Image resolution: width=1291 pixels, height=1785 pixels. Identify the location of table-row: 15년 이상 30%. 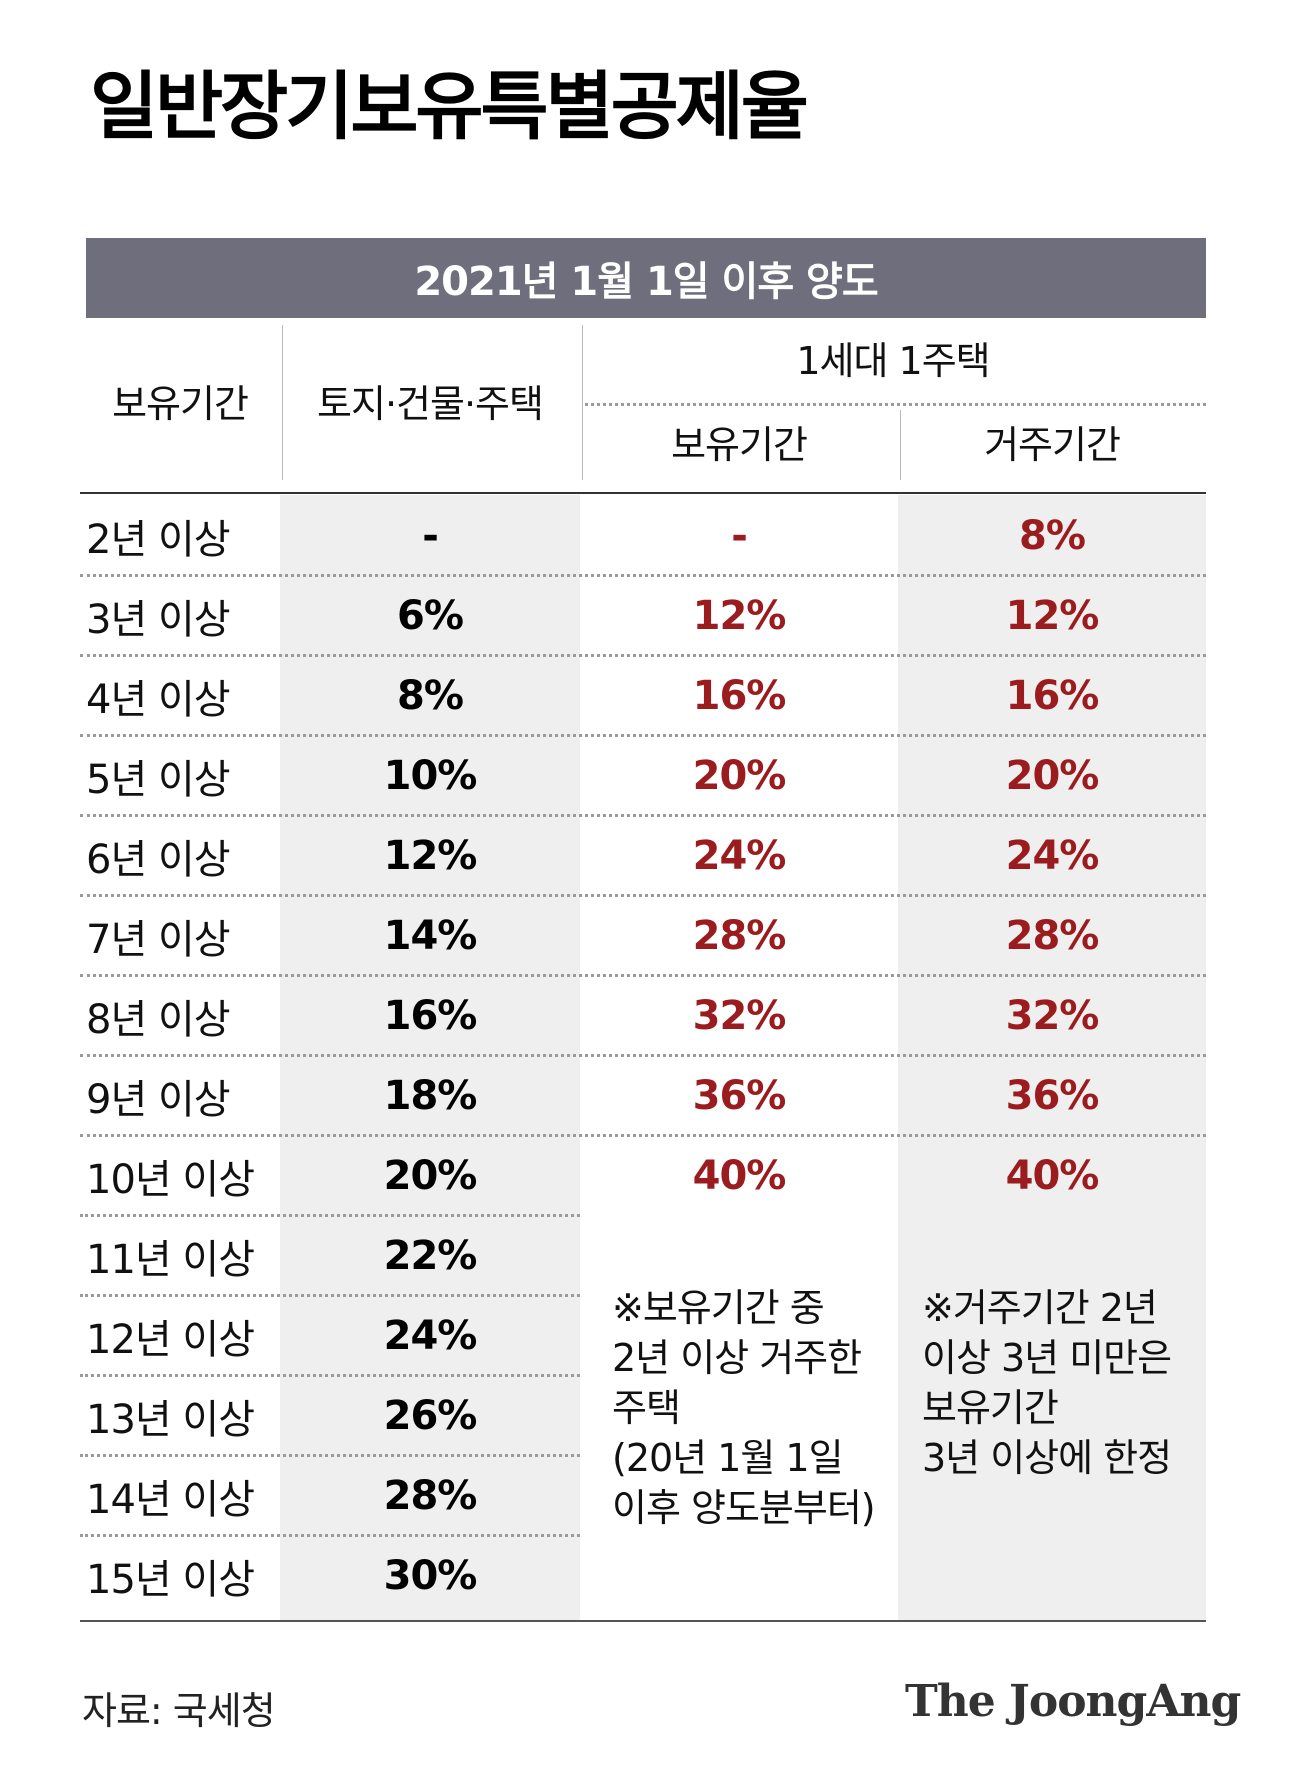
(643, 1576).